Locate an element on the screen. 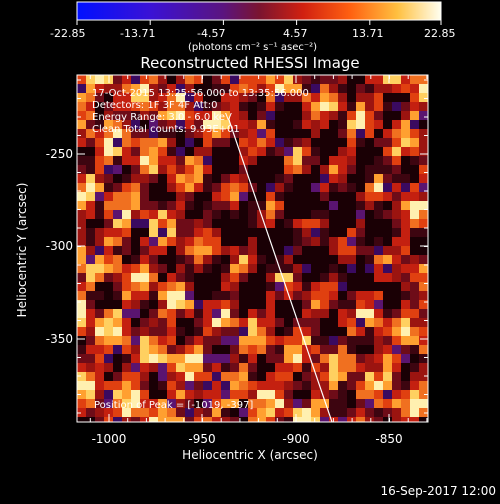 This screenshot has height=504, width=500. x-tick-label: -900 is located at coordinates (295, 439).